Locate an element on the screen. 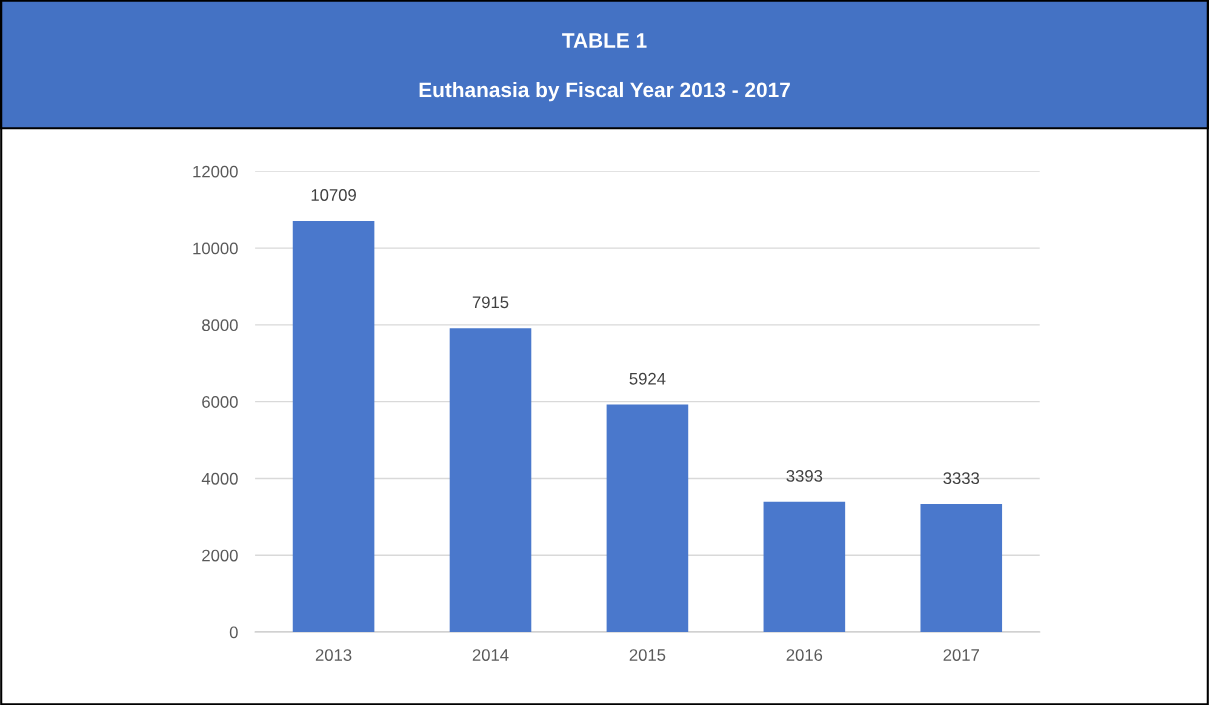  y-tick-label: 8000 is located at coordinates (220, 325).